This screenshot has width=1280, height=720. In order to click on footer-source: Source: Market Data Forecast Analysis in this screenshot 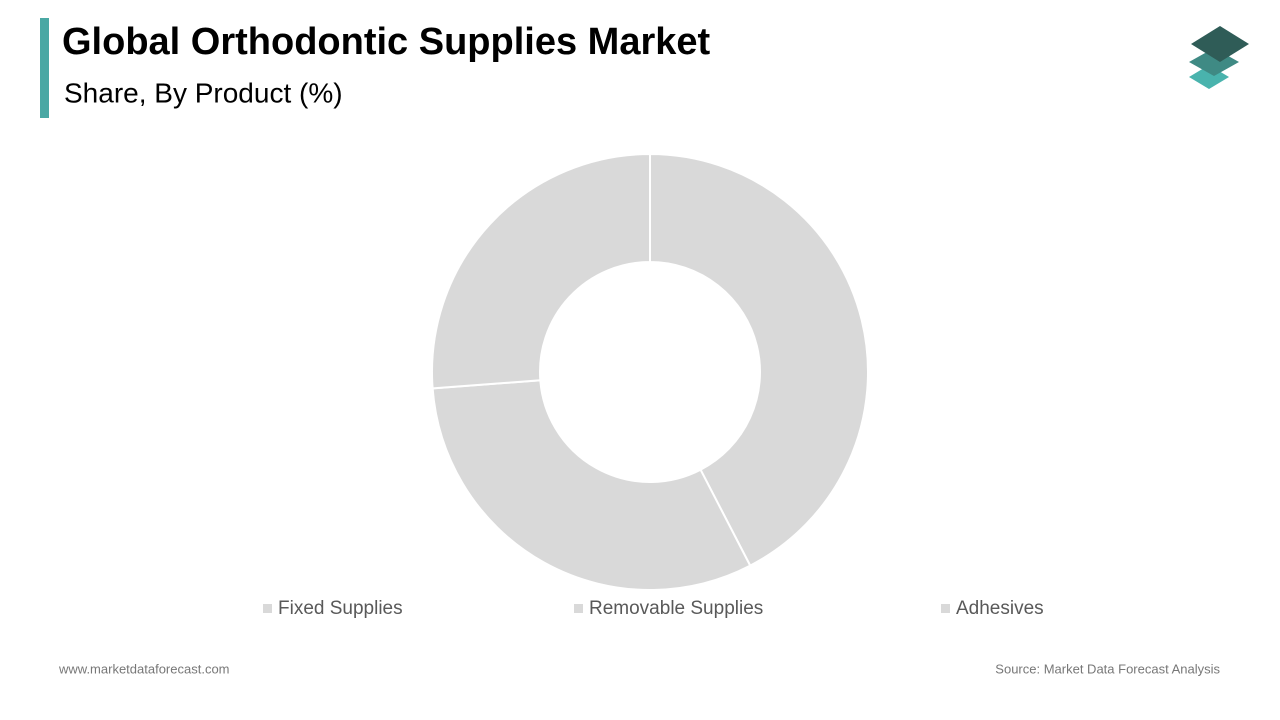, I will do `click(1107, 668)`.